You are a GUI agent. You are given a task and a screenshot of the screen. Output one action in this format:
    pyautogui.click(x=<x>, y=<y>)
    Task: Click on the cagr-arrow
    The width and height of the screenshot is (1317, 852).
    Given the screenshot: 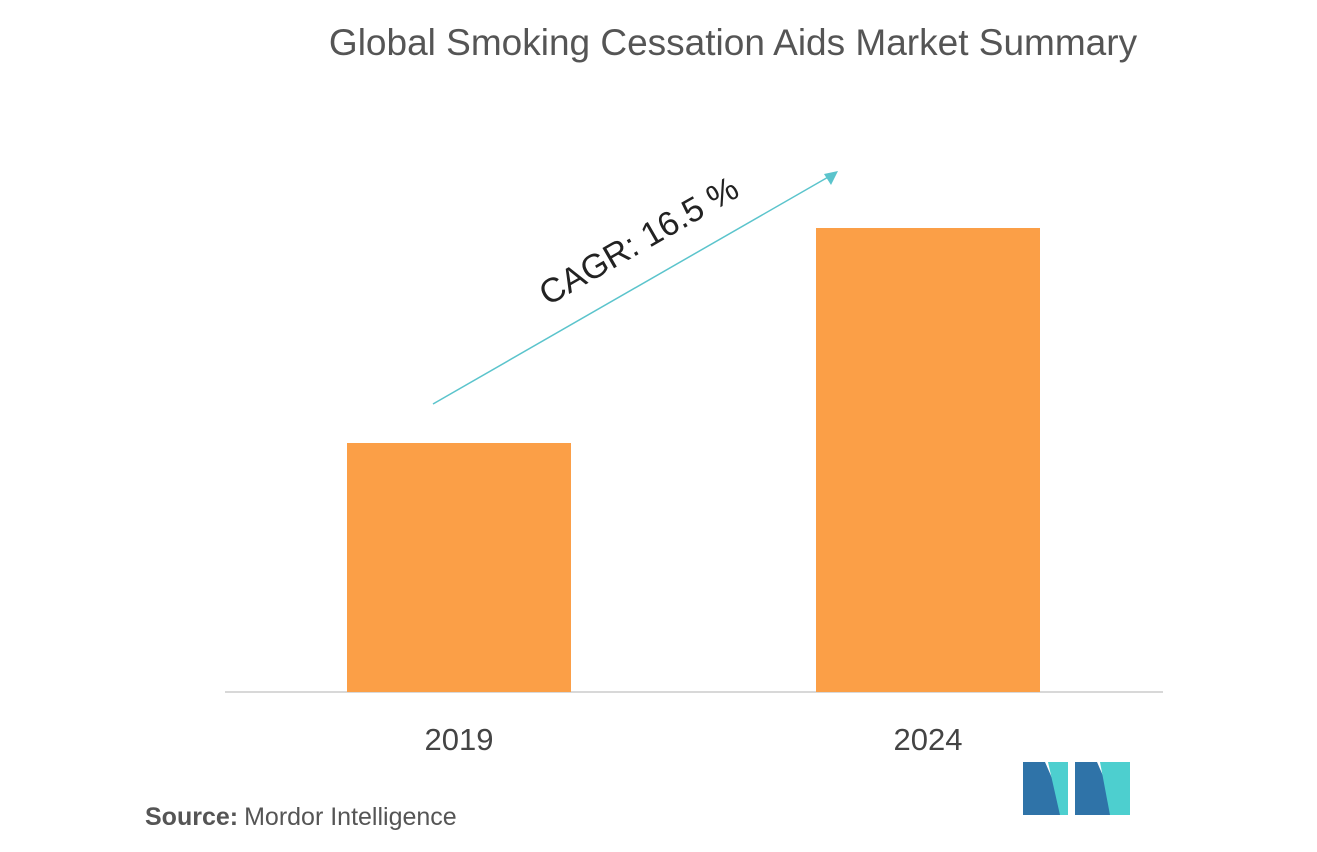 What is the action you would take?
    pyautogui.click(x=631, y=290)
    